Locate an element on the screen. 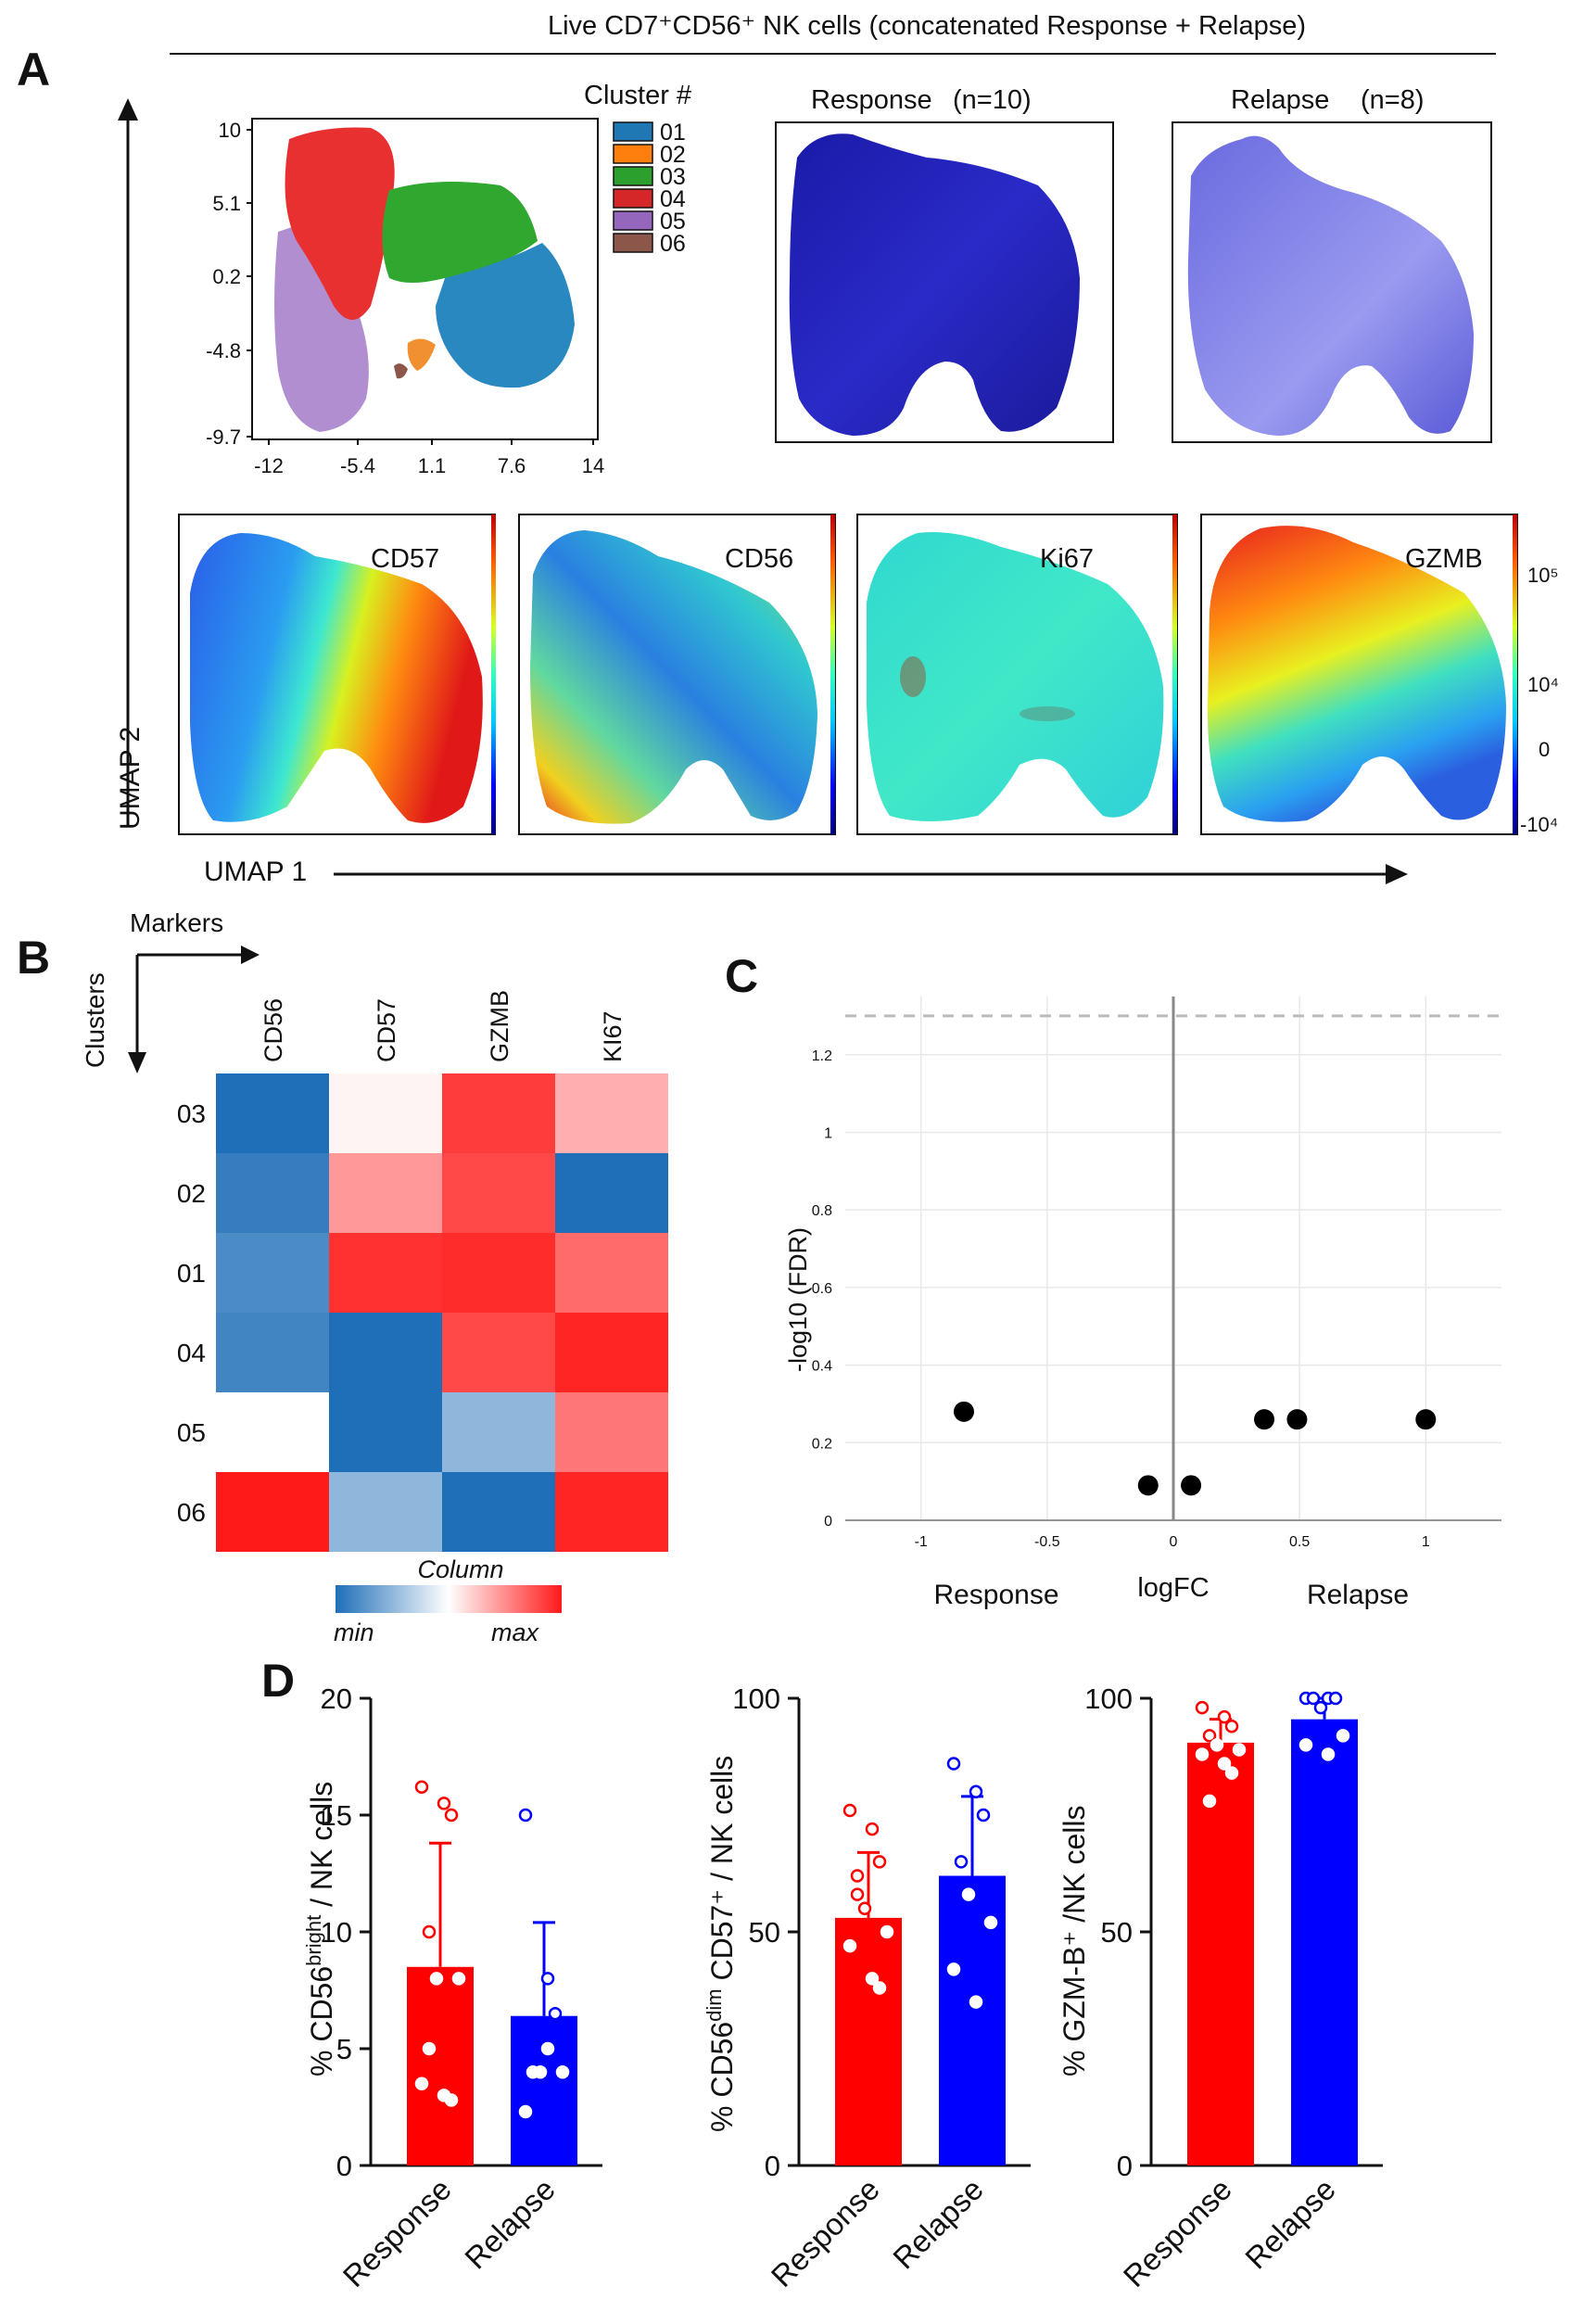 This screenshot has height=2324, width=1596. scale-tick-0: 10⁵ is located at coordinates (1543, 575).